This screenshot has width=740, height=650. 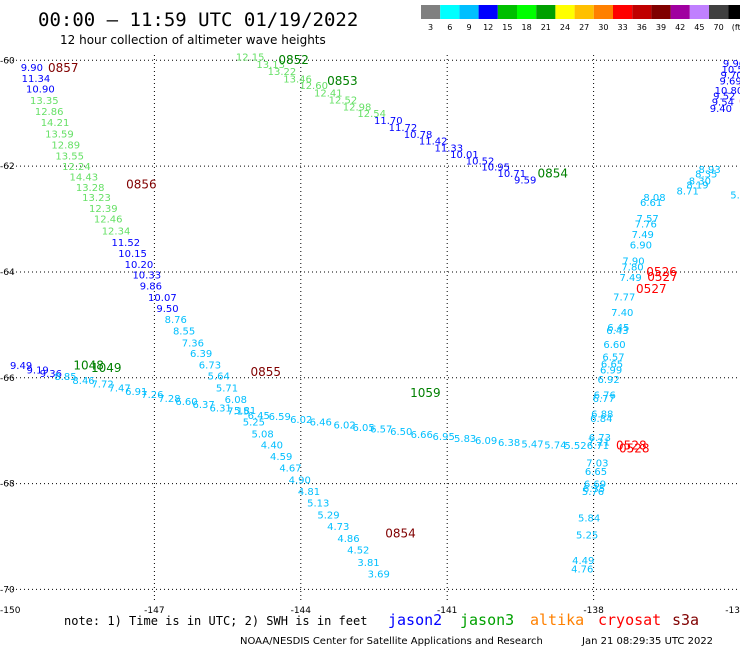 What do you see at coordinates (76, 167) in the screenshot?
I see `wave-height-value: 12.24` at bounding box center [76, 167].